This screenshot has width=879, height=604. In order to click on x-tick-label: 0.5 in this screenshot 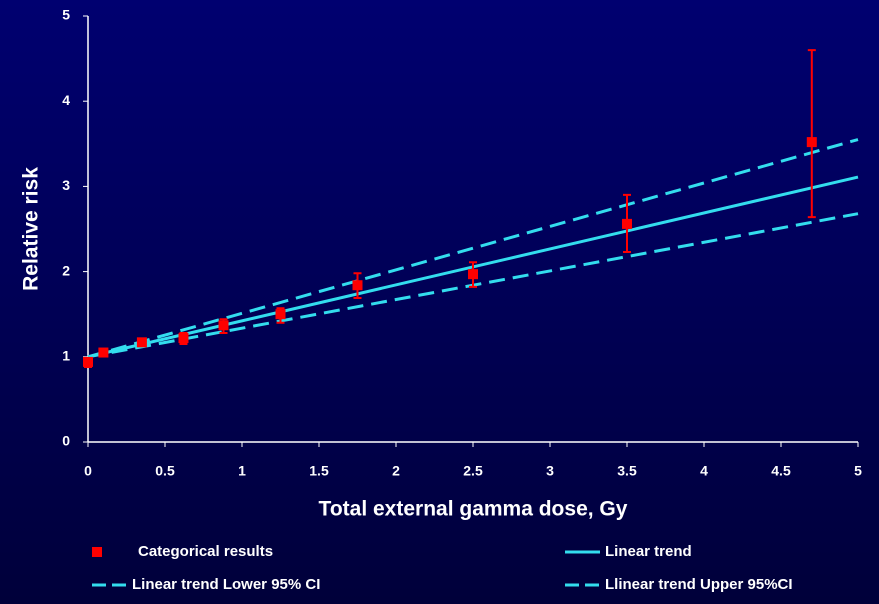, I will do `click(165, 471)`.